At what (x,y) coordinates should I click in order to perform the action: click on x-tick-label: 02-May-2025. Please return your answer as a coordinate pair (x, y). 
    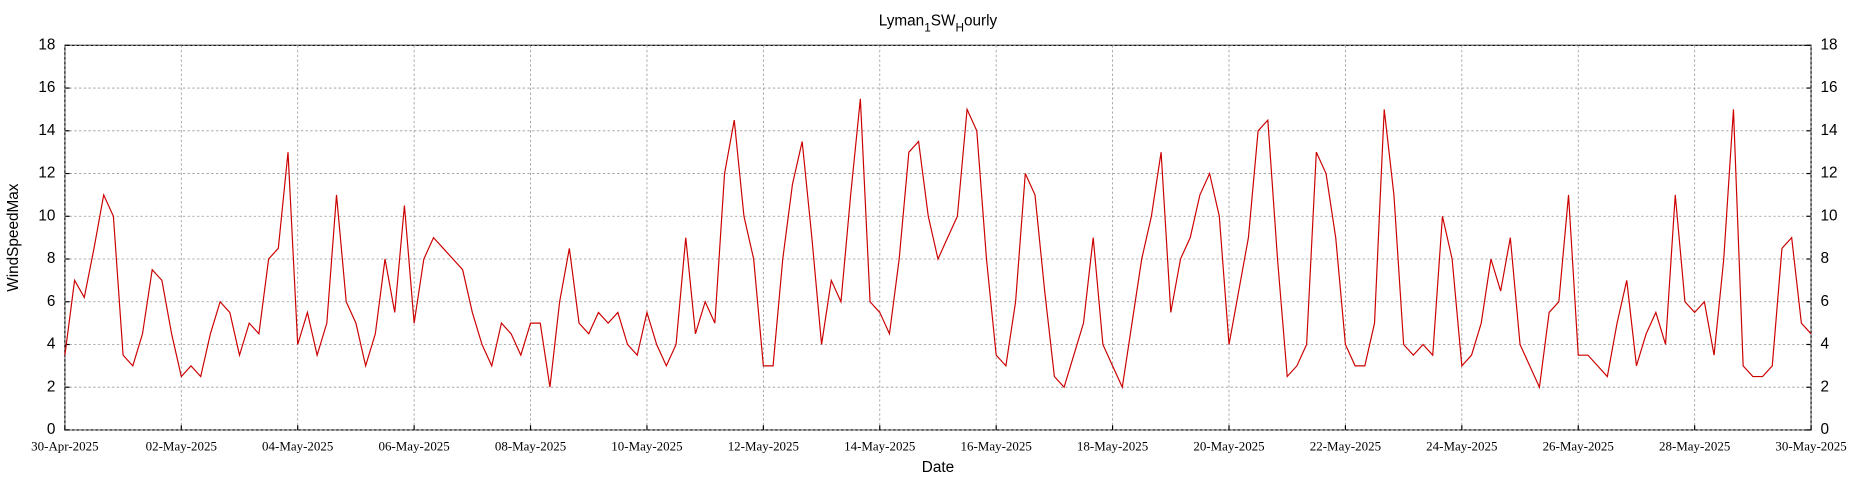
    Looking at the image, I should click on (181, 446).